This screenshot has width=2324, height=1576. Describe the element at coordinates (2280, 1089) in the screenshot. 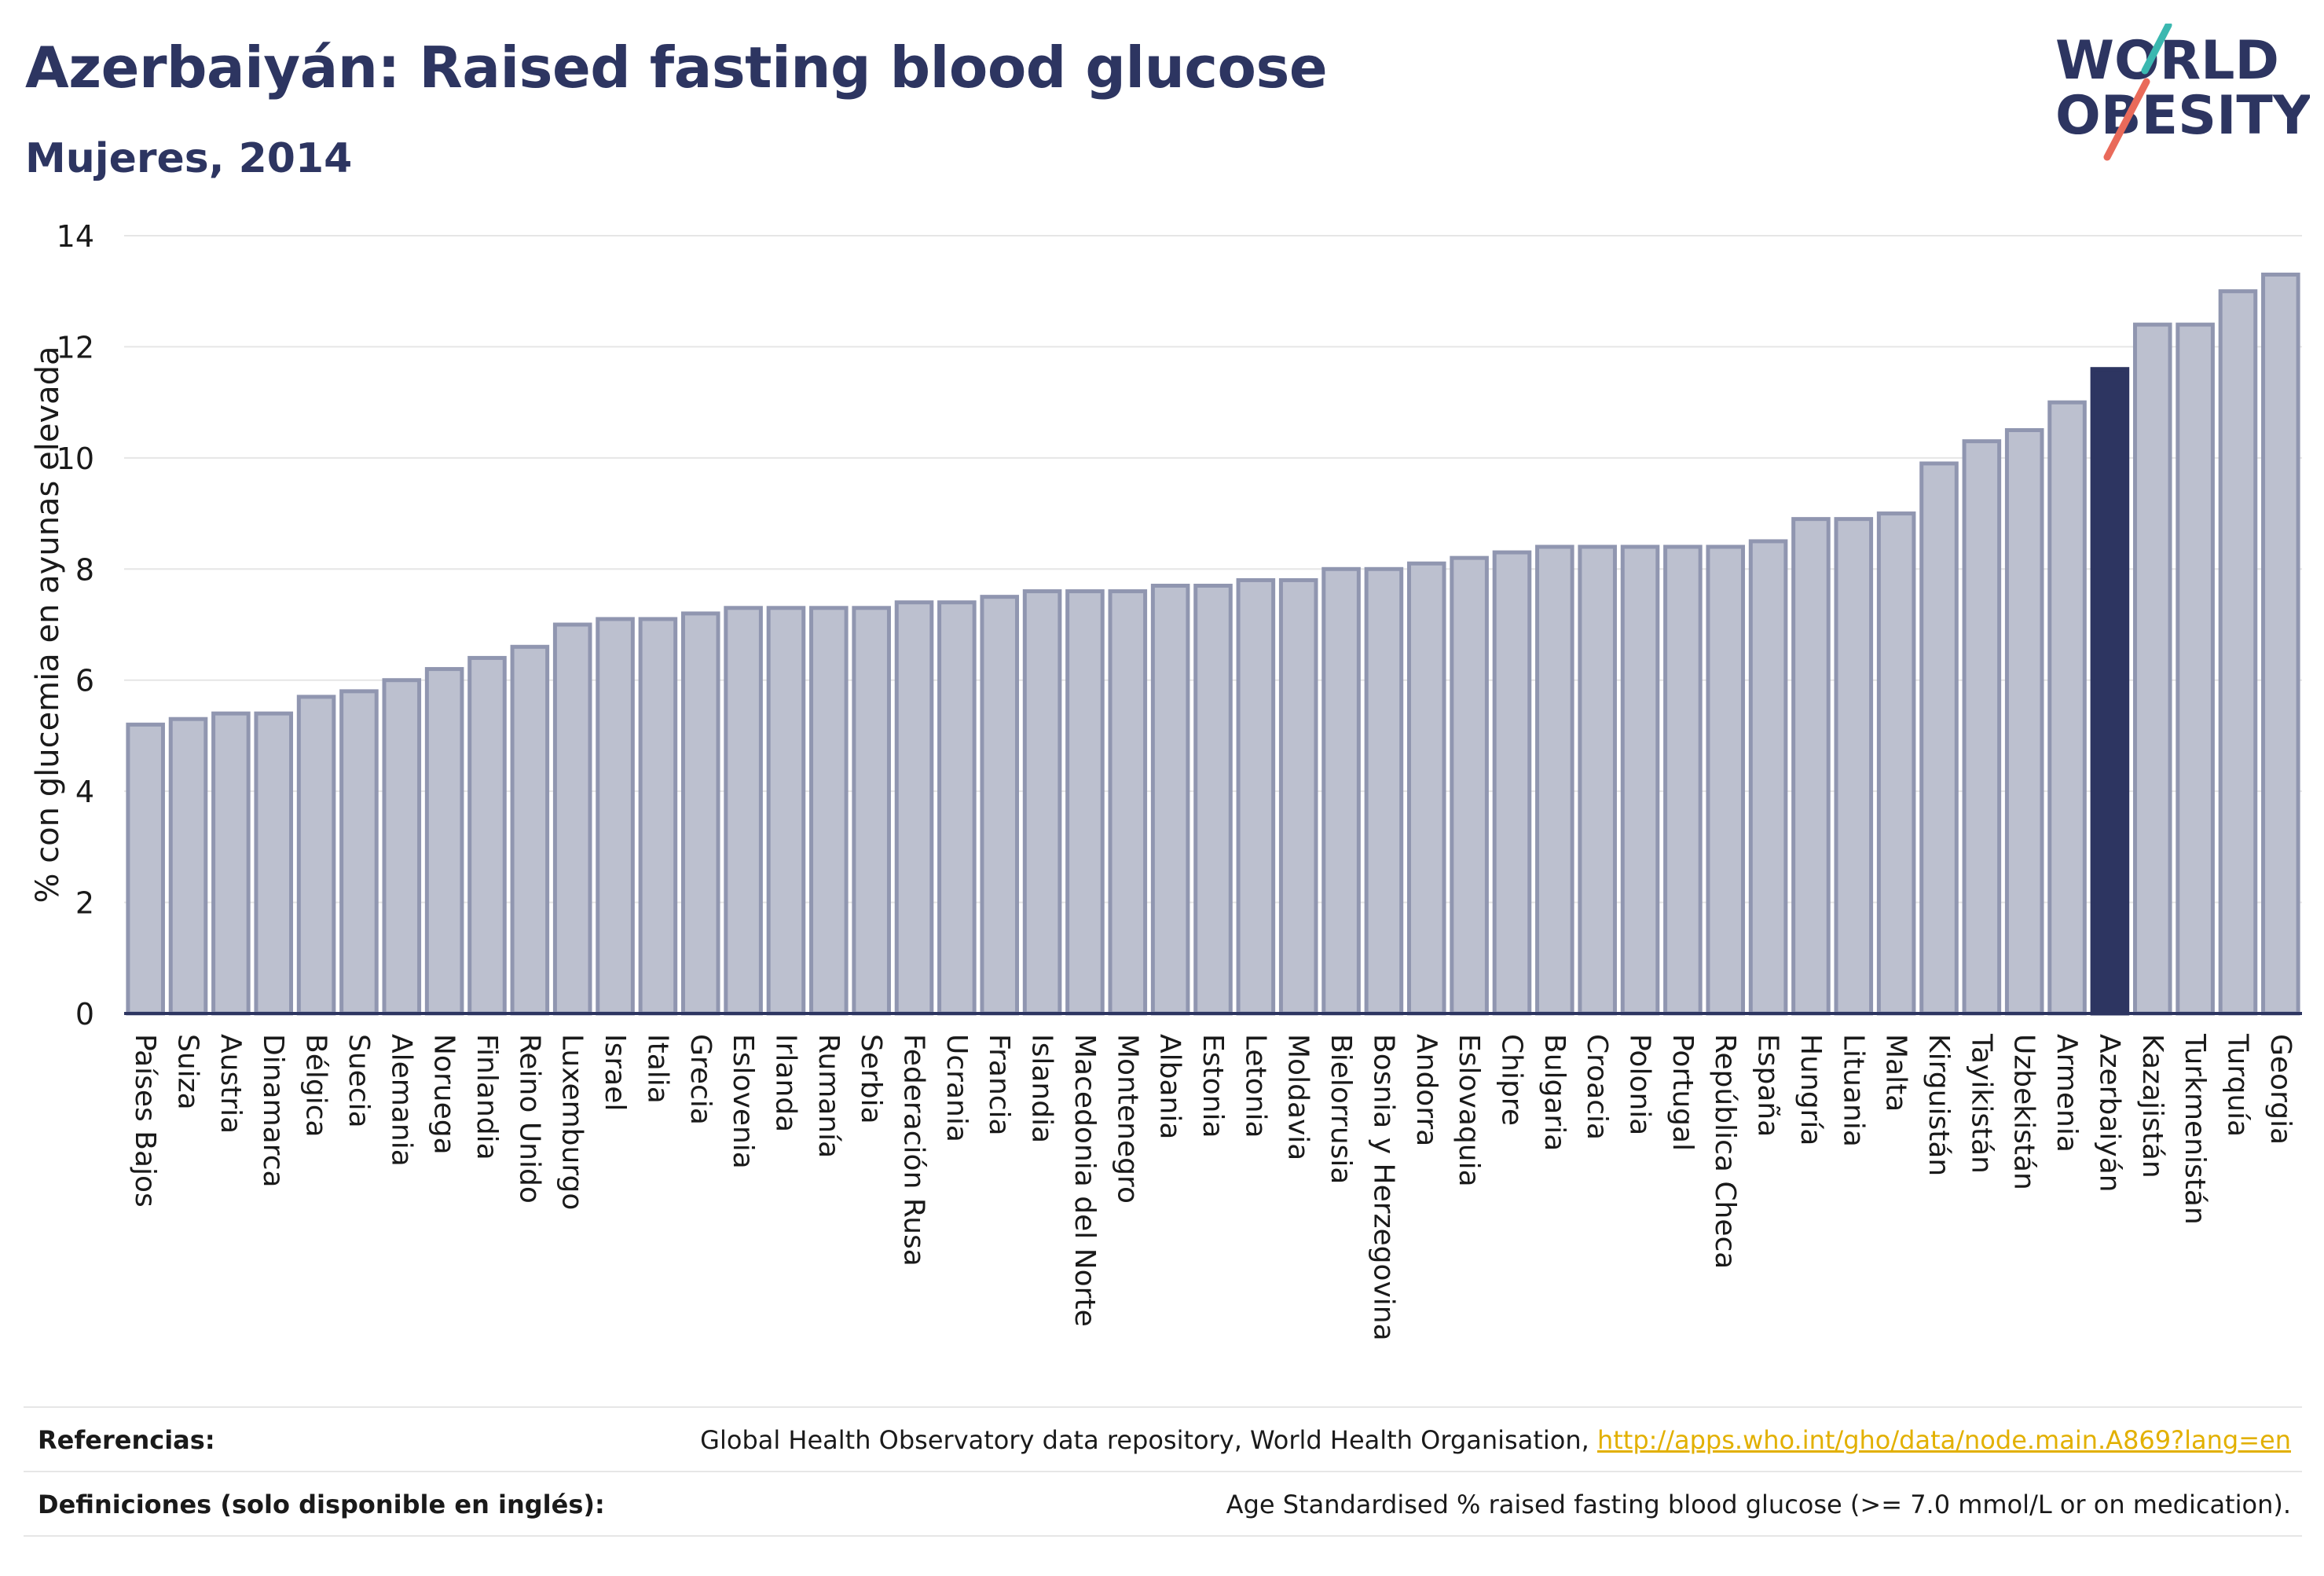

I see `x-tick-label: Georgia` at that location.